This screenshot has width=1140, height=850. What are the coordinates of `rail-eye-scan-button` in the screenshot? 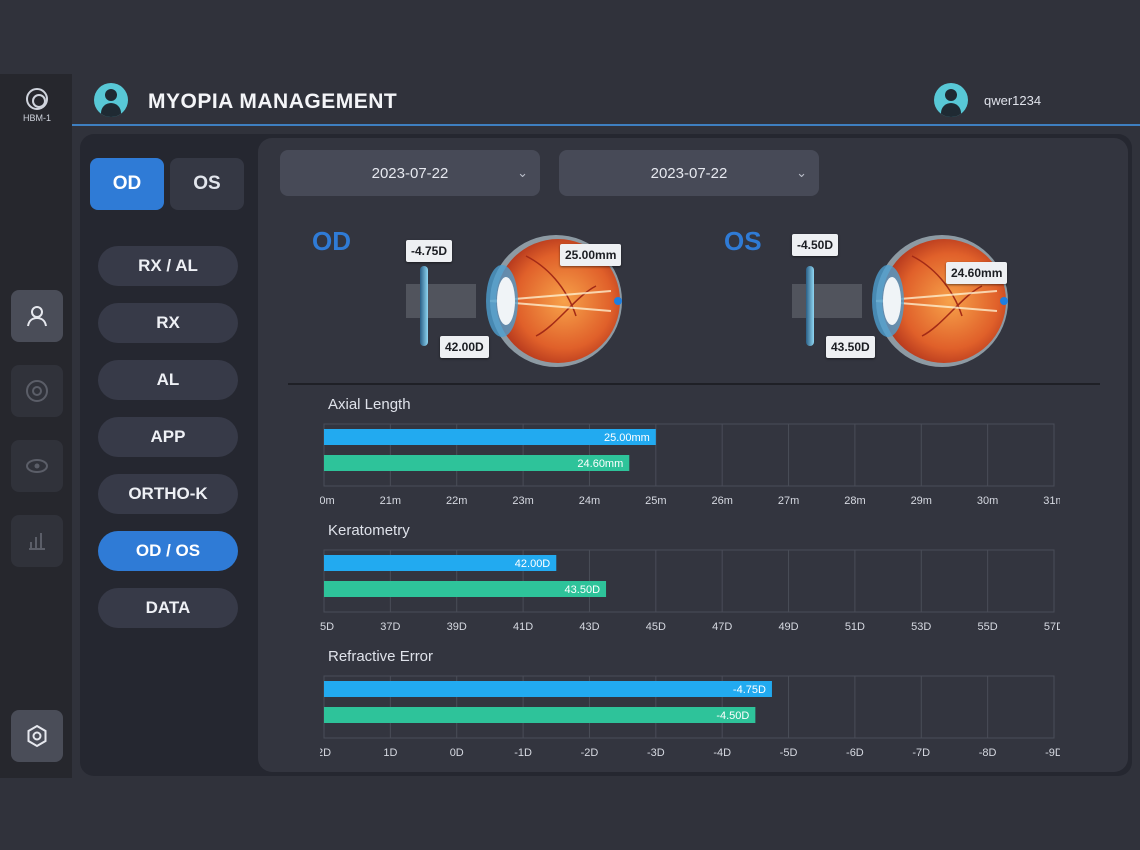 It's located at (37, 391).